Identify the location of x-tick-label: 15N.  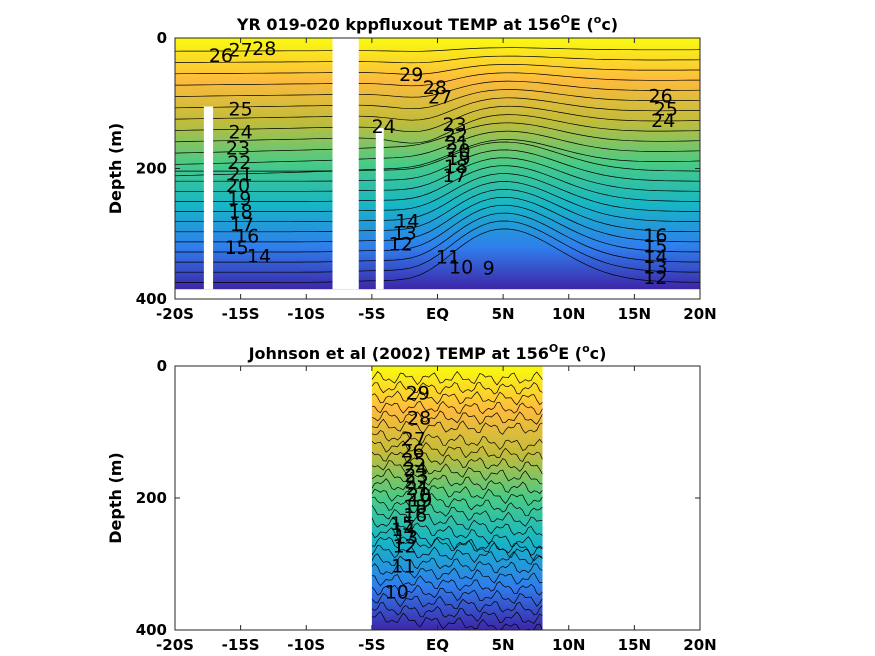
(634, 645).